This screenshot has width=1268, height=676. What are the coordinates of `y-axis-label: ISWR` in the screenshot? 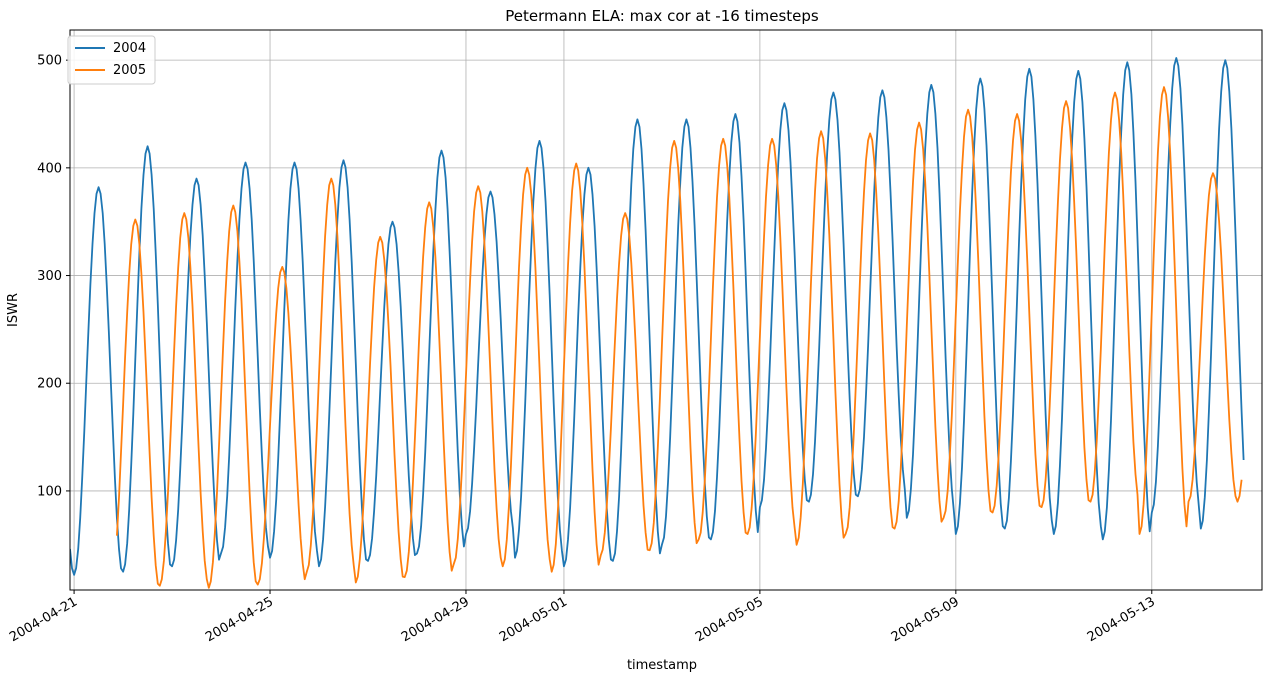 It's located at (13, 310).